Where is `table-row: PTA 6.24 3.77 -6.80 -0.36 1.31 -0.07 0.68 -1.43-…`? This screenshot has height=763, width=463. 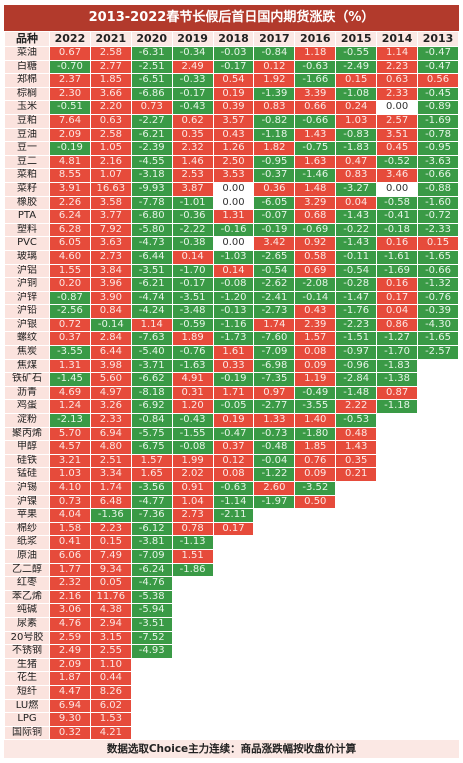
table-row: PTA 6.24 3.77 -6.80 -0.36 1.31 -0.07 0.68 -1.43-… is located at coordinates (231, 216).